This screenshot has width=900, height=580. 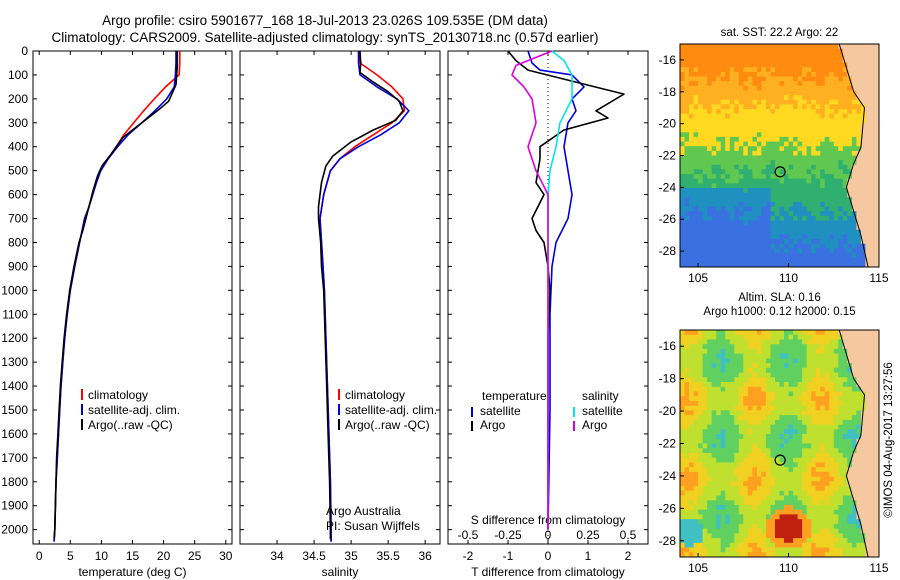 What do you see at coordinates (532, 290) in the screenshot?
I see `difference-series-salinity-argo` at bounding box center [532, 290].